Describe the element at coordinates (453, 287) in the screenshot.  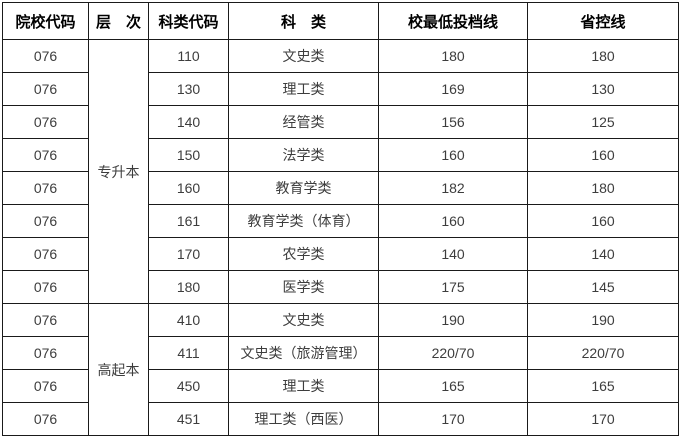
I see `cell-school-min-line: 175` at that location.